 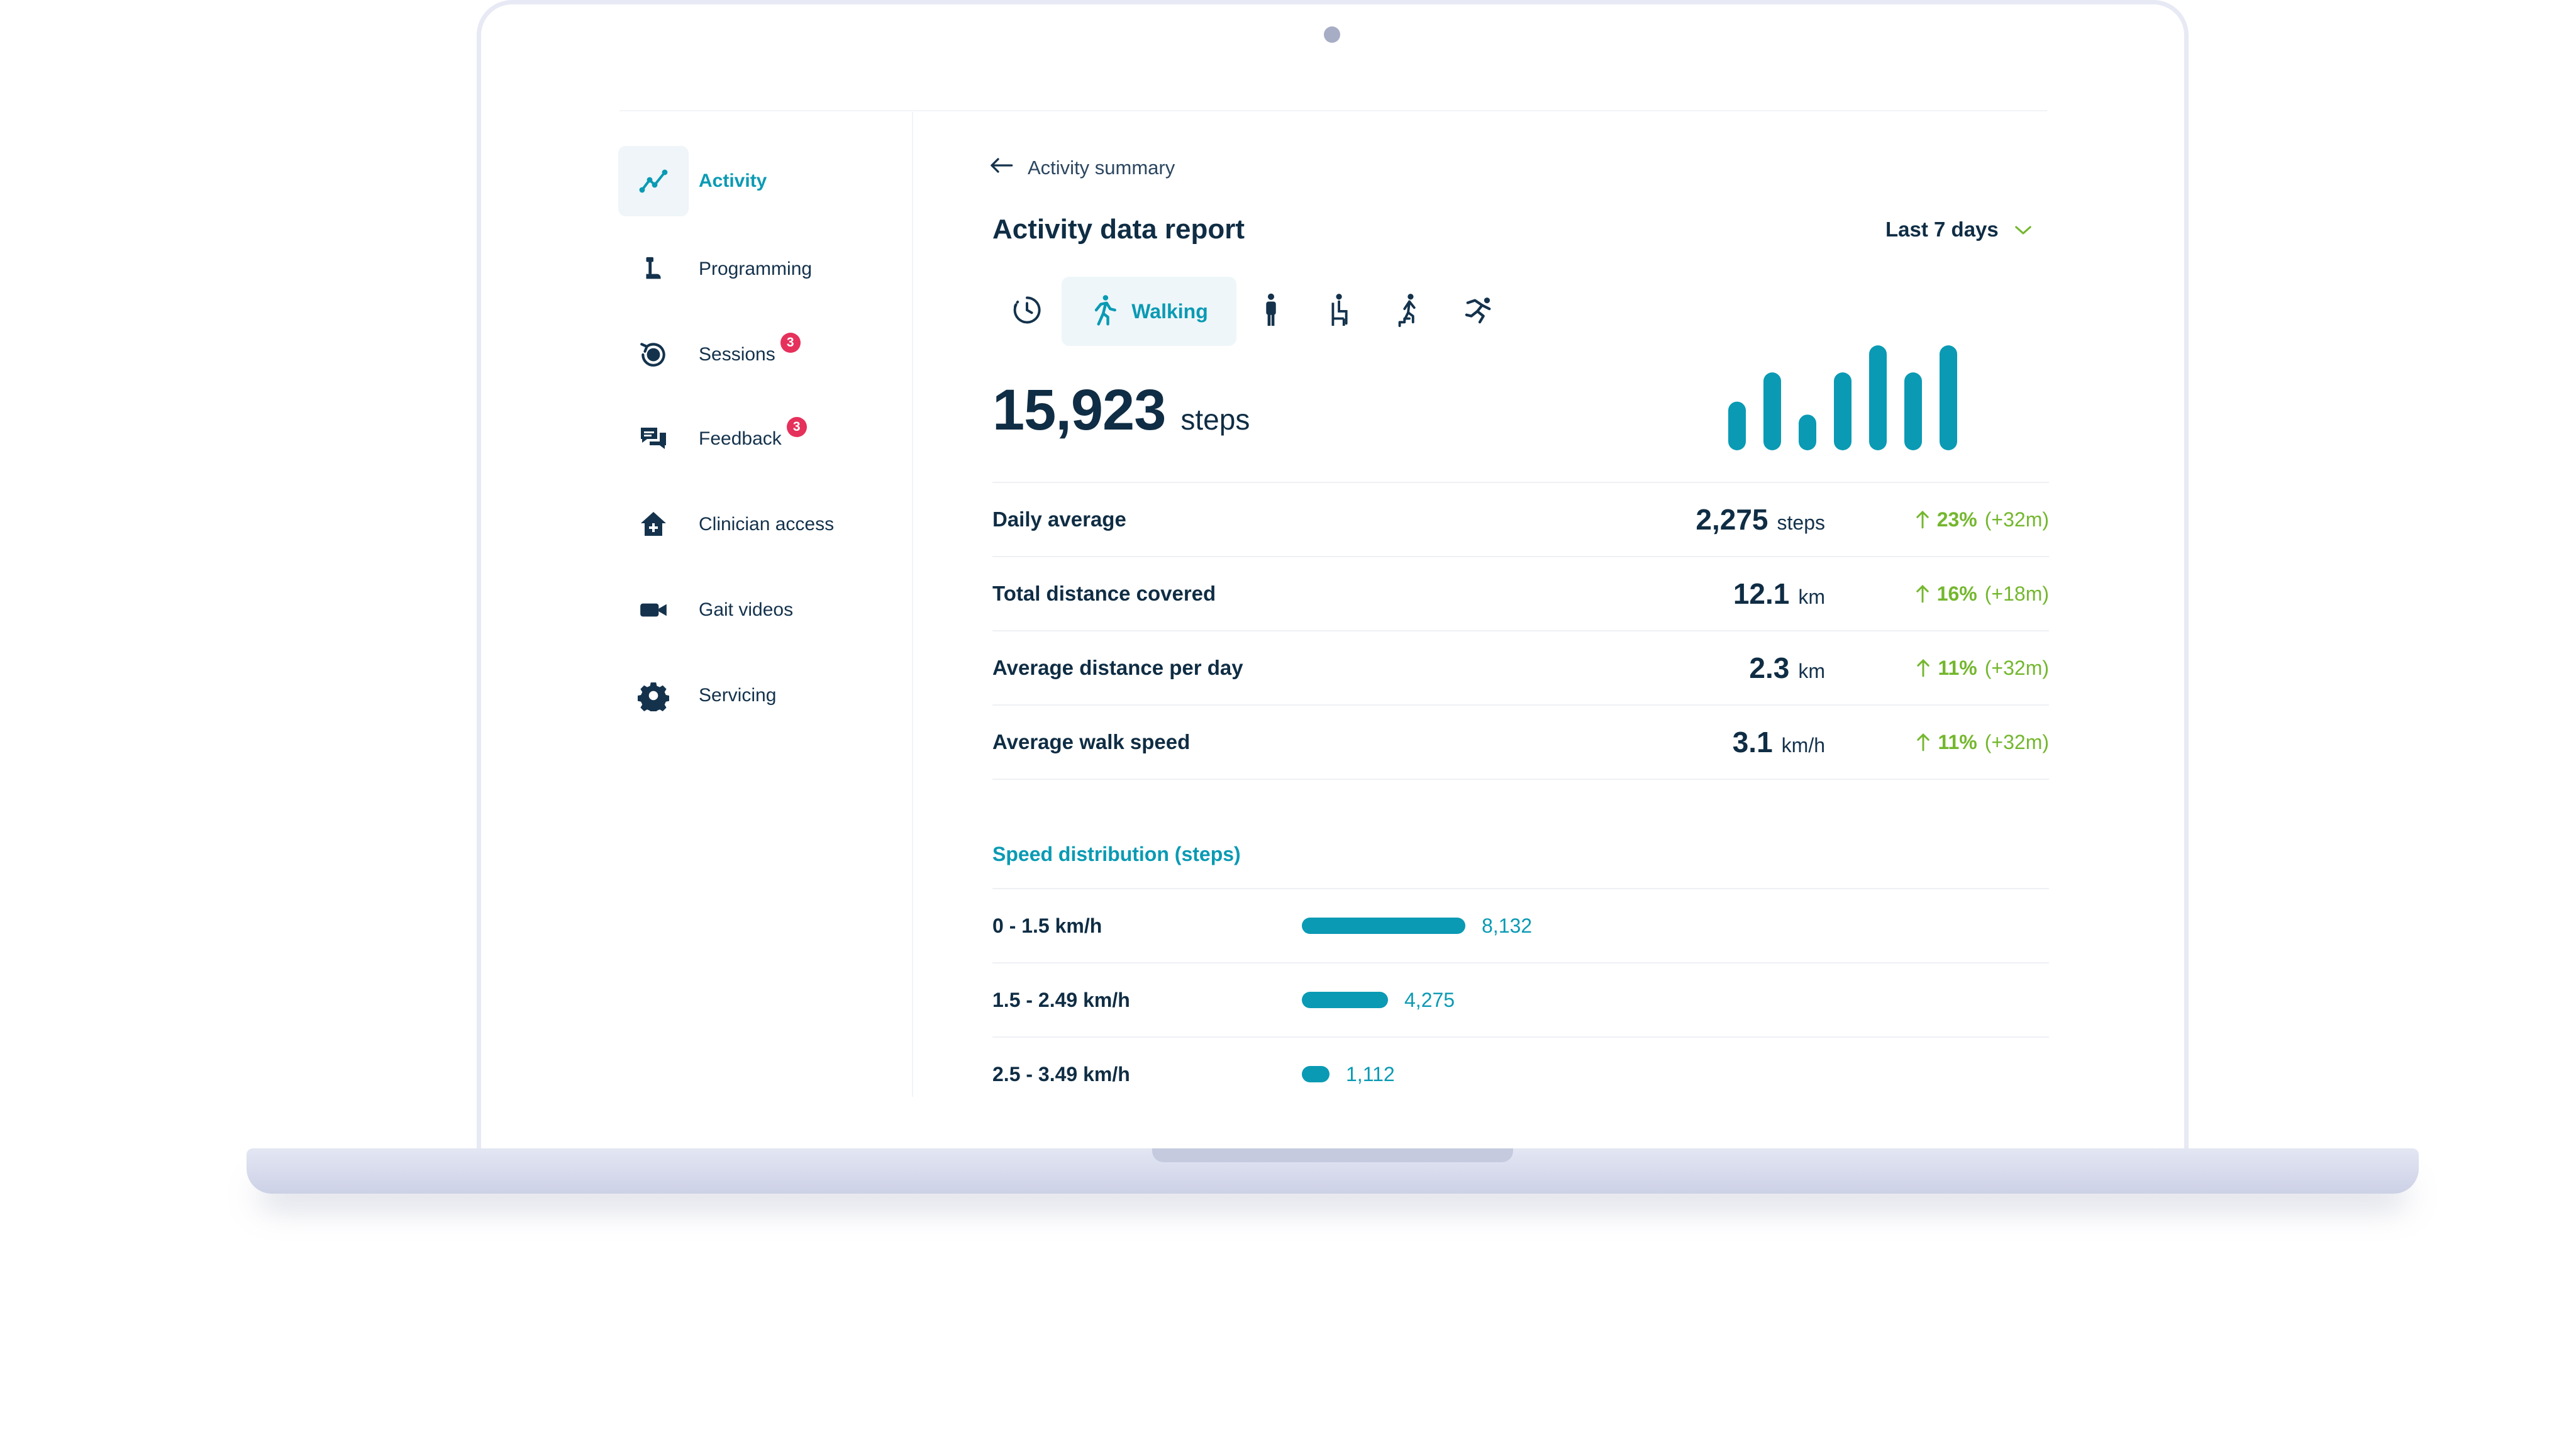 What do you see at coordinates (750, 349) in the screenshot?
I see `sidebar-item-label: Sessions 3` at bounding box center [750, 349].